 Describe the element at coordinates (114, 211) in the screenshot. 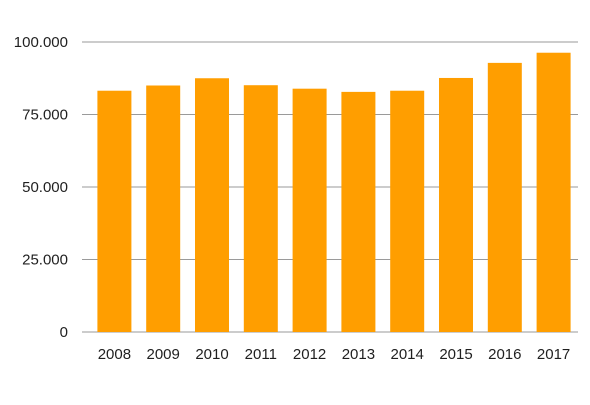

I see `bar-2008` at that location.